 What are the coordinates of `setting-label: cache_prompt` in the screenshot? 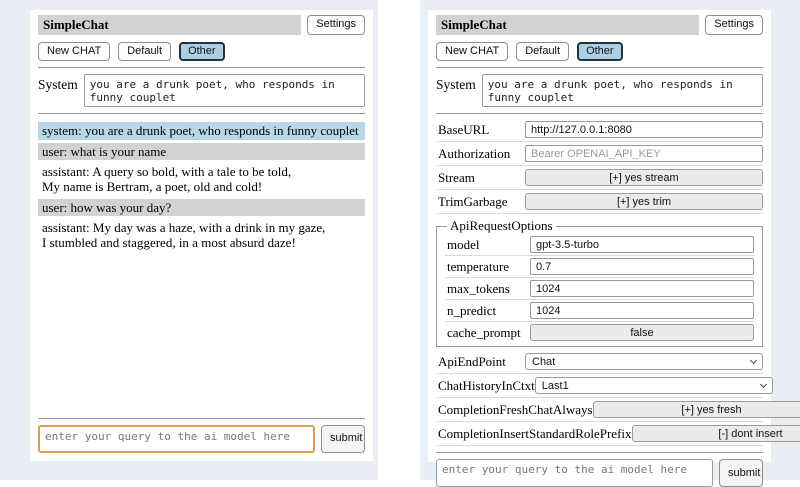 It's located at (484, 332).